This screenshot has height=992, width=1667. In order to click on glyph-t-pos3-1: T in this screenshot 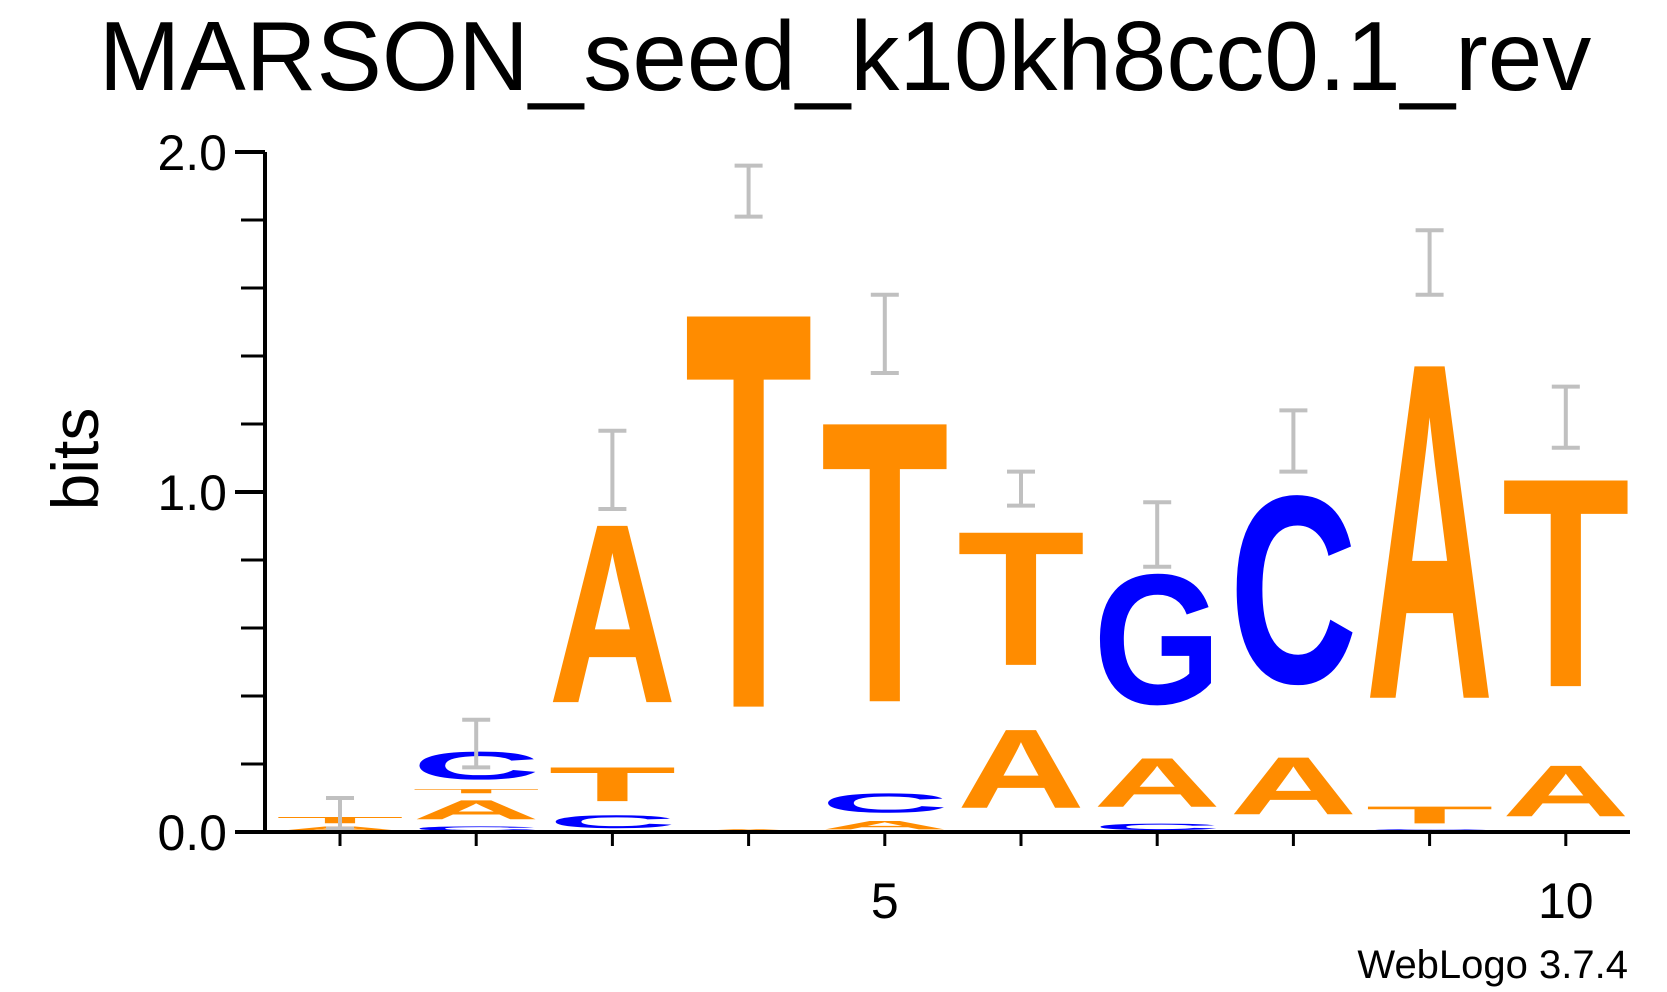, I will do `click(612, 784)`.